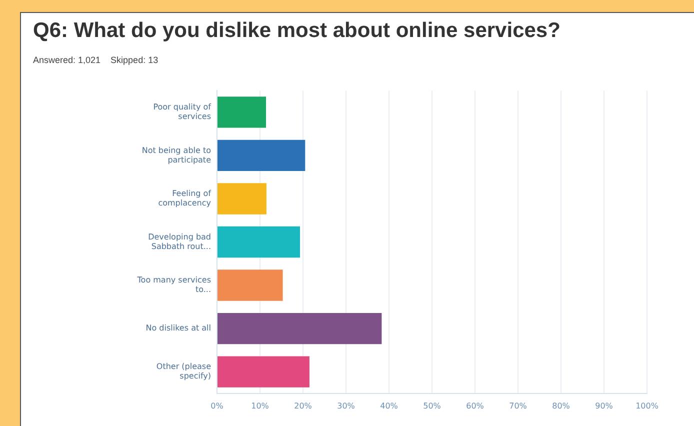 This screenshot has height=426, width=694. Describe the element at coordinates (303, 405) in the screenshot. I see `x-tick-label: 20%` at that location.